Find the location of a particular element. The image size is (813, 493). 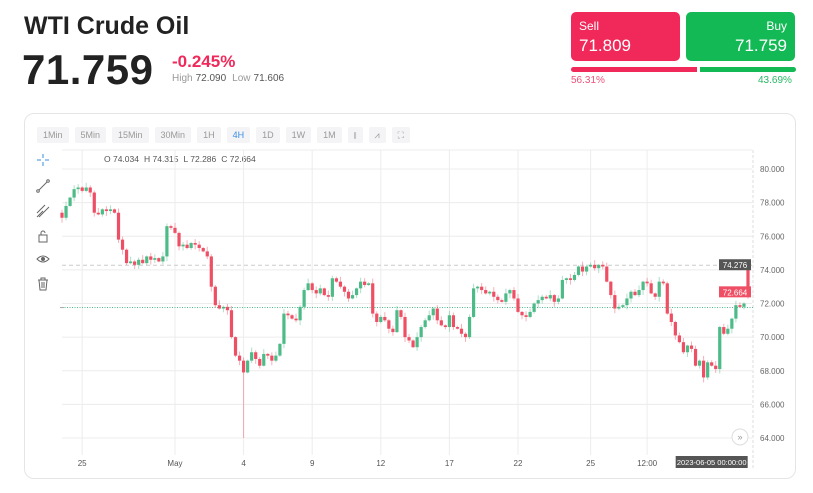

buy-button: Buy 71.759 is located at coordinates (740, 36).